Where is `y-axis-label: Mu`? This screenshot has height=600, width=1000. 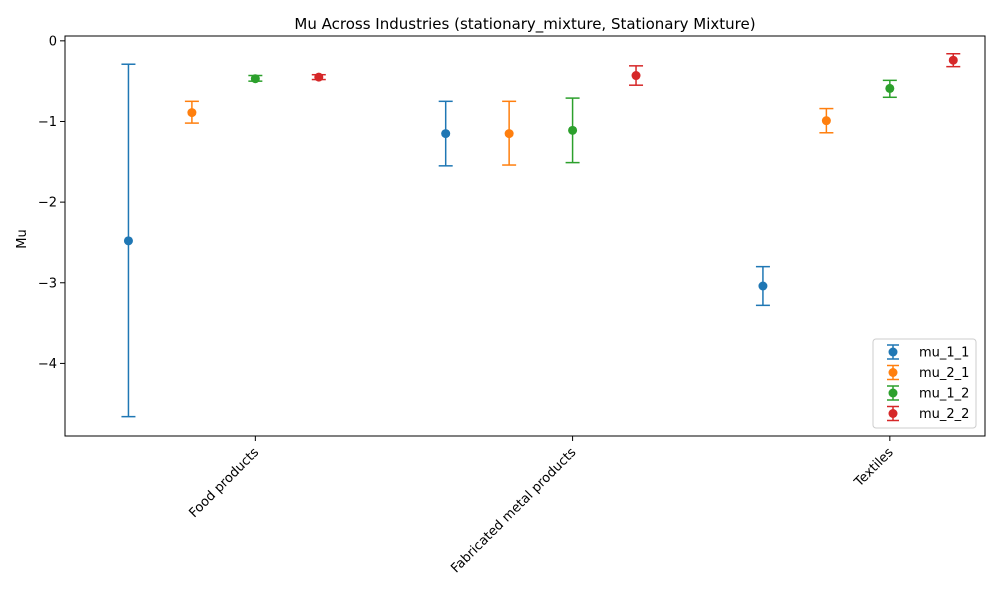
y-axis-label: Mu is located at coordinates (22, 238).